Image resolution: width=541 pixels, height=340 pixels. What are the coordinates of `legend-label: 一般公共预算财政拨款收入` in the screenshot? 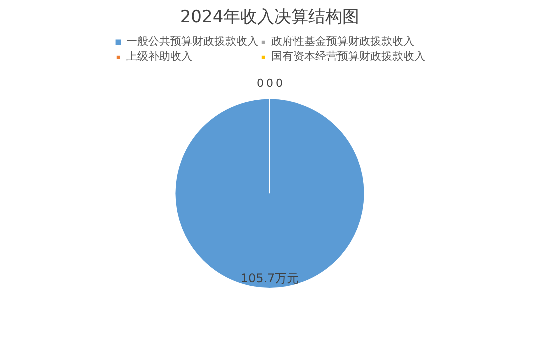 It's located at (192, 41).